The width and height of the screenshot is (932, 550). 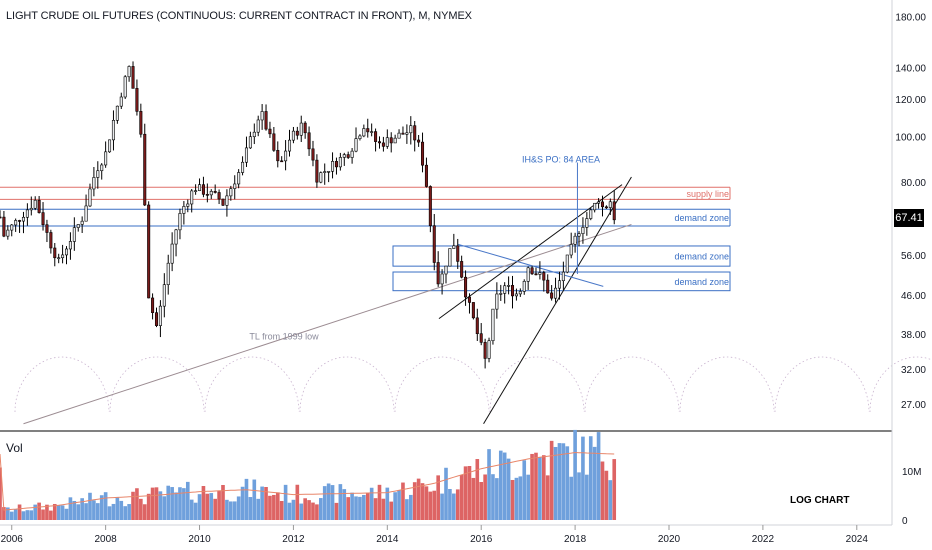 What do you see at coordinates (910, 100) in the screenshot?
I see `y-tick-label: 120.00` at bounding box center [910, 100].